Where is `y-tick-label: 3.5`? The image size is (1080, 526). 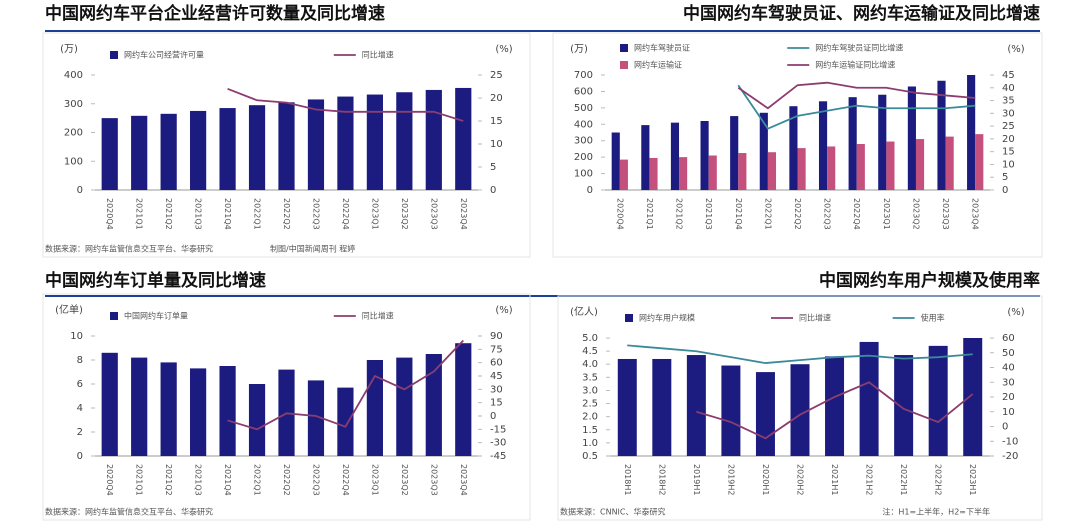 y-tick-label: 3.5 is located at coordinates (590, 377).